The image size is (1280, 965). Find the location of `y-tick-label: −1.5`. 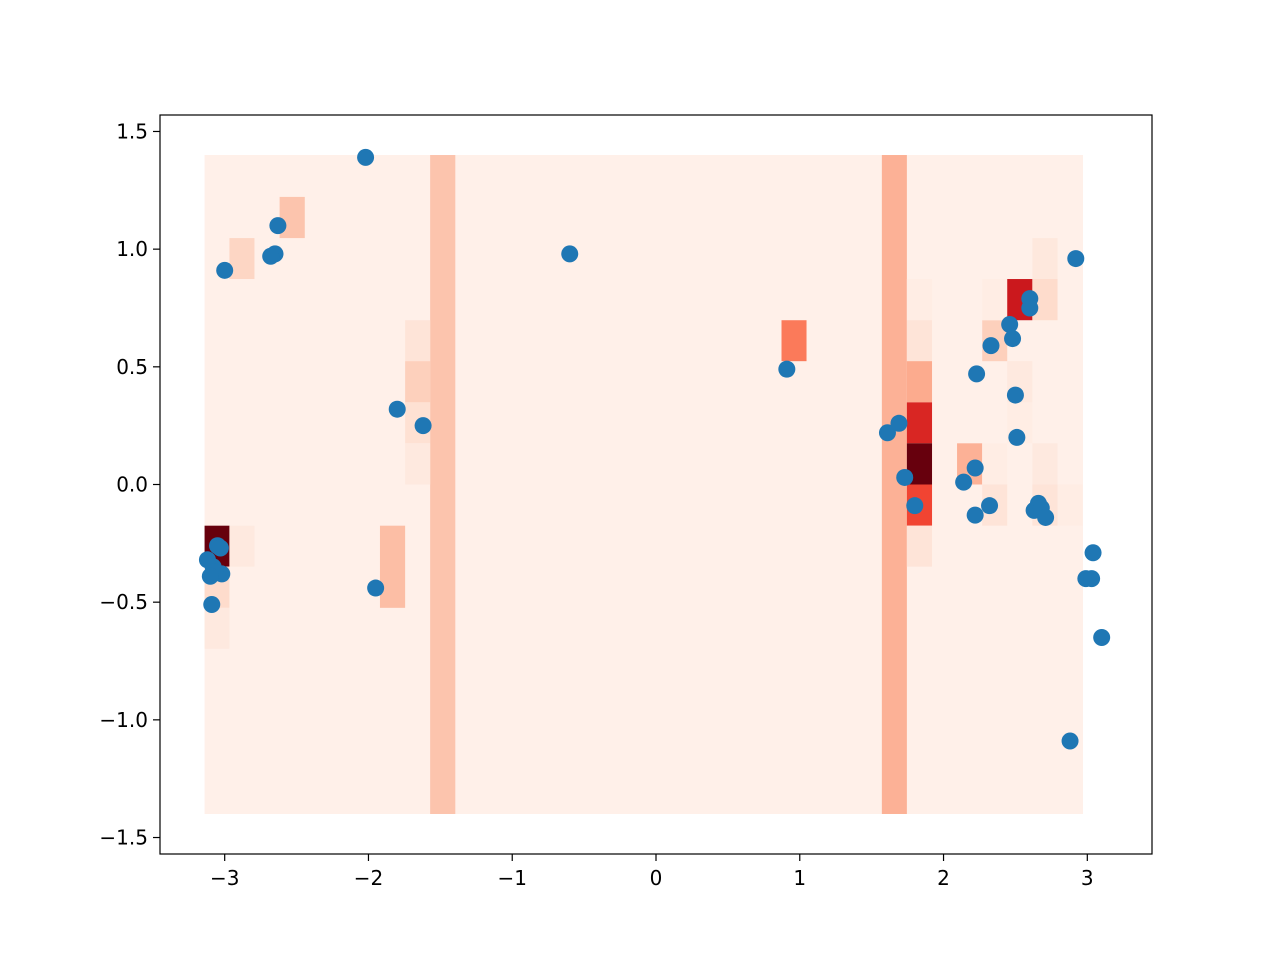

y-tick-label: −1.5 is located at coordinates (123, 838).